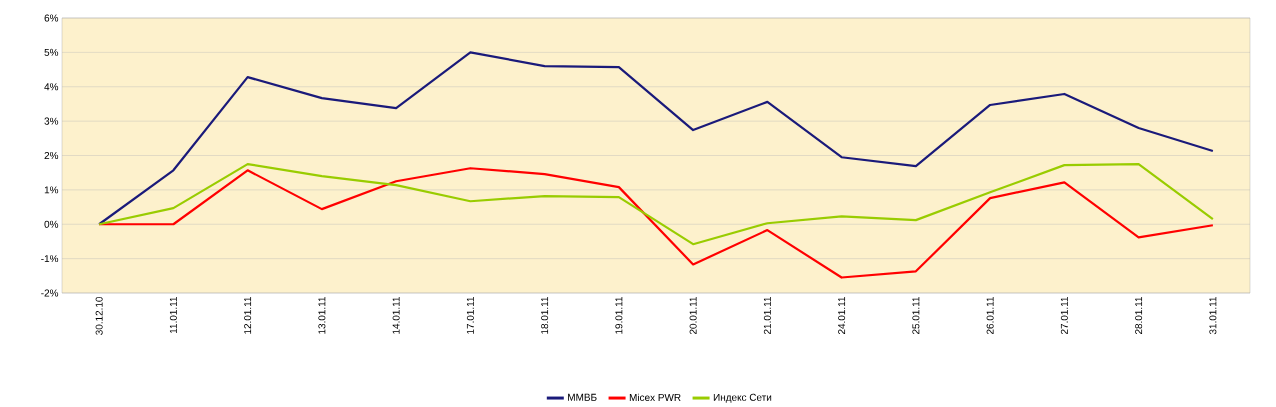  What do you see at coordinates (842, 316) in the screenshot?
I see `x-tick-label: 24.01.11` at bounding box center [842, 316].